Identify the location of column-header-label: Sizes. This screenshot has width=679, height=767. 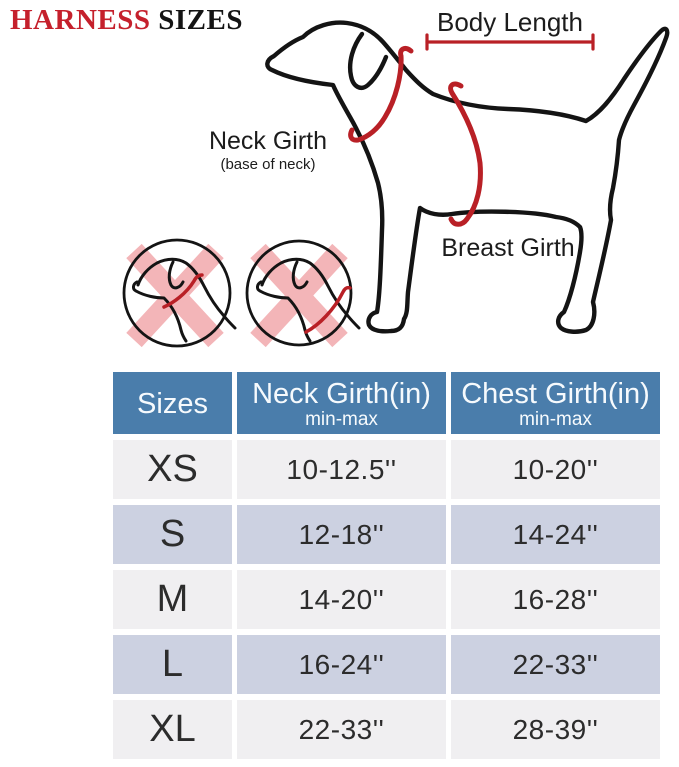
(172, 403).